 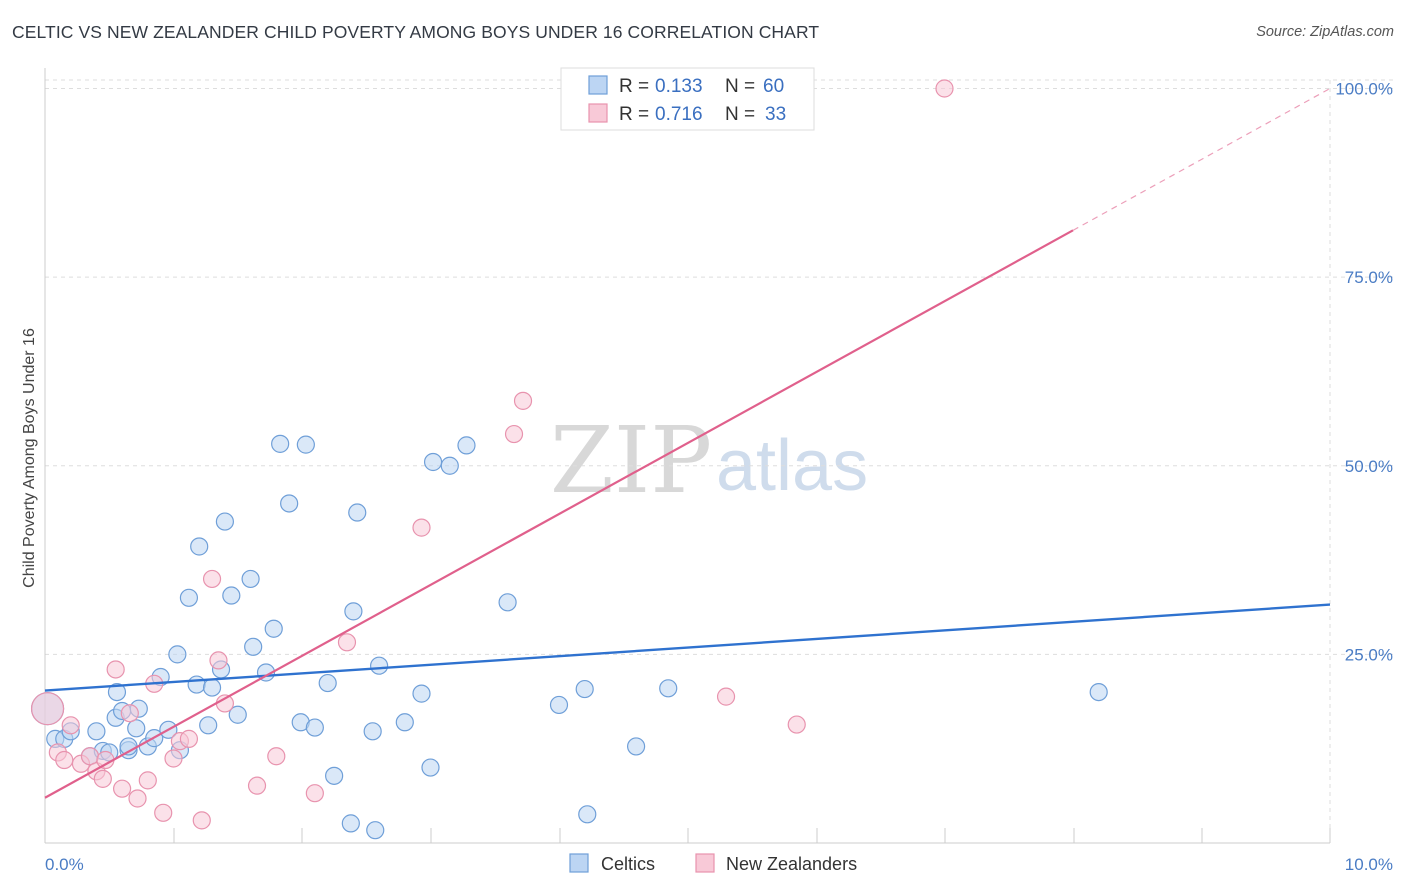 I want to click on y-tick-label: 50.0%, so click(x=1369, y=466).